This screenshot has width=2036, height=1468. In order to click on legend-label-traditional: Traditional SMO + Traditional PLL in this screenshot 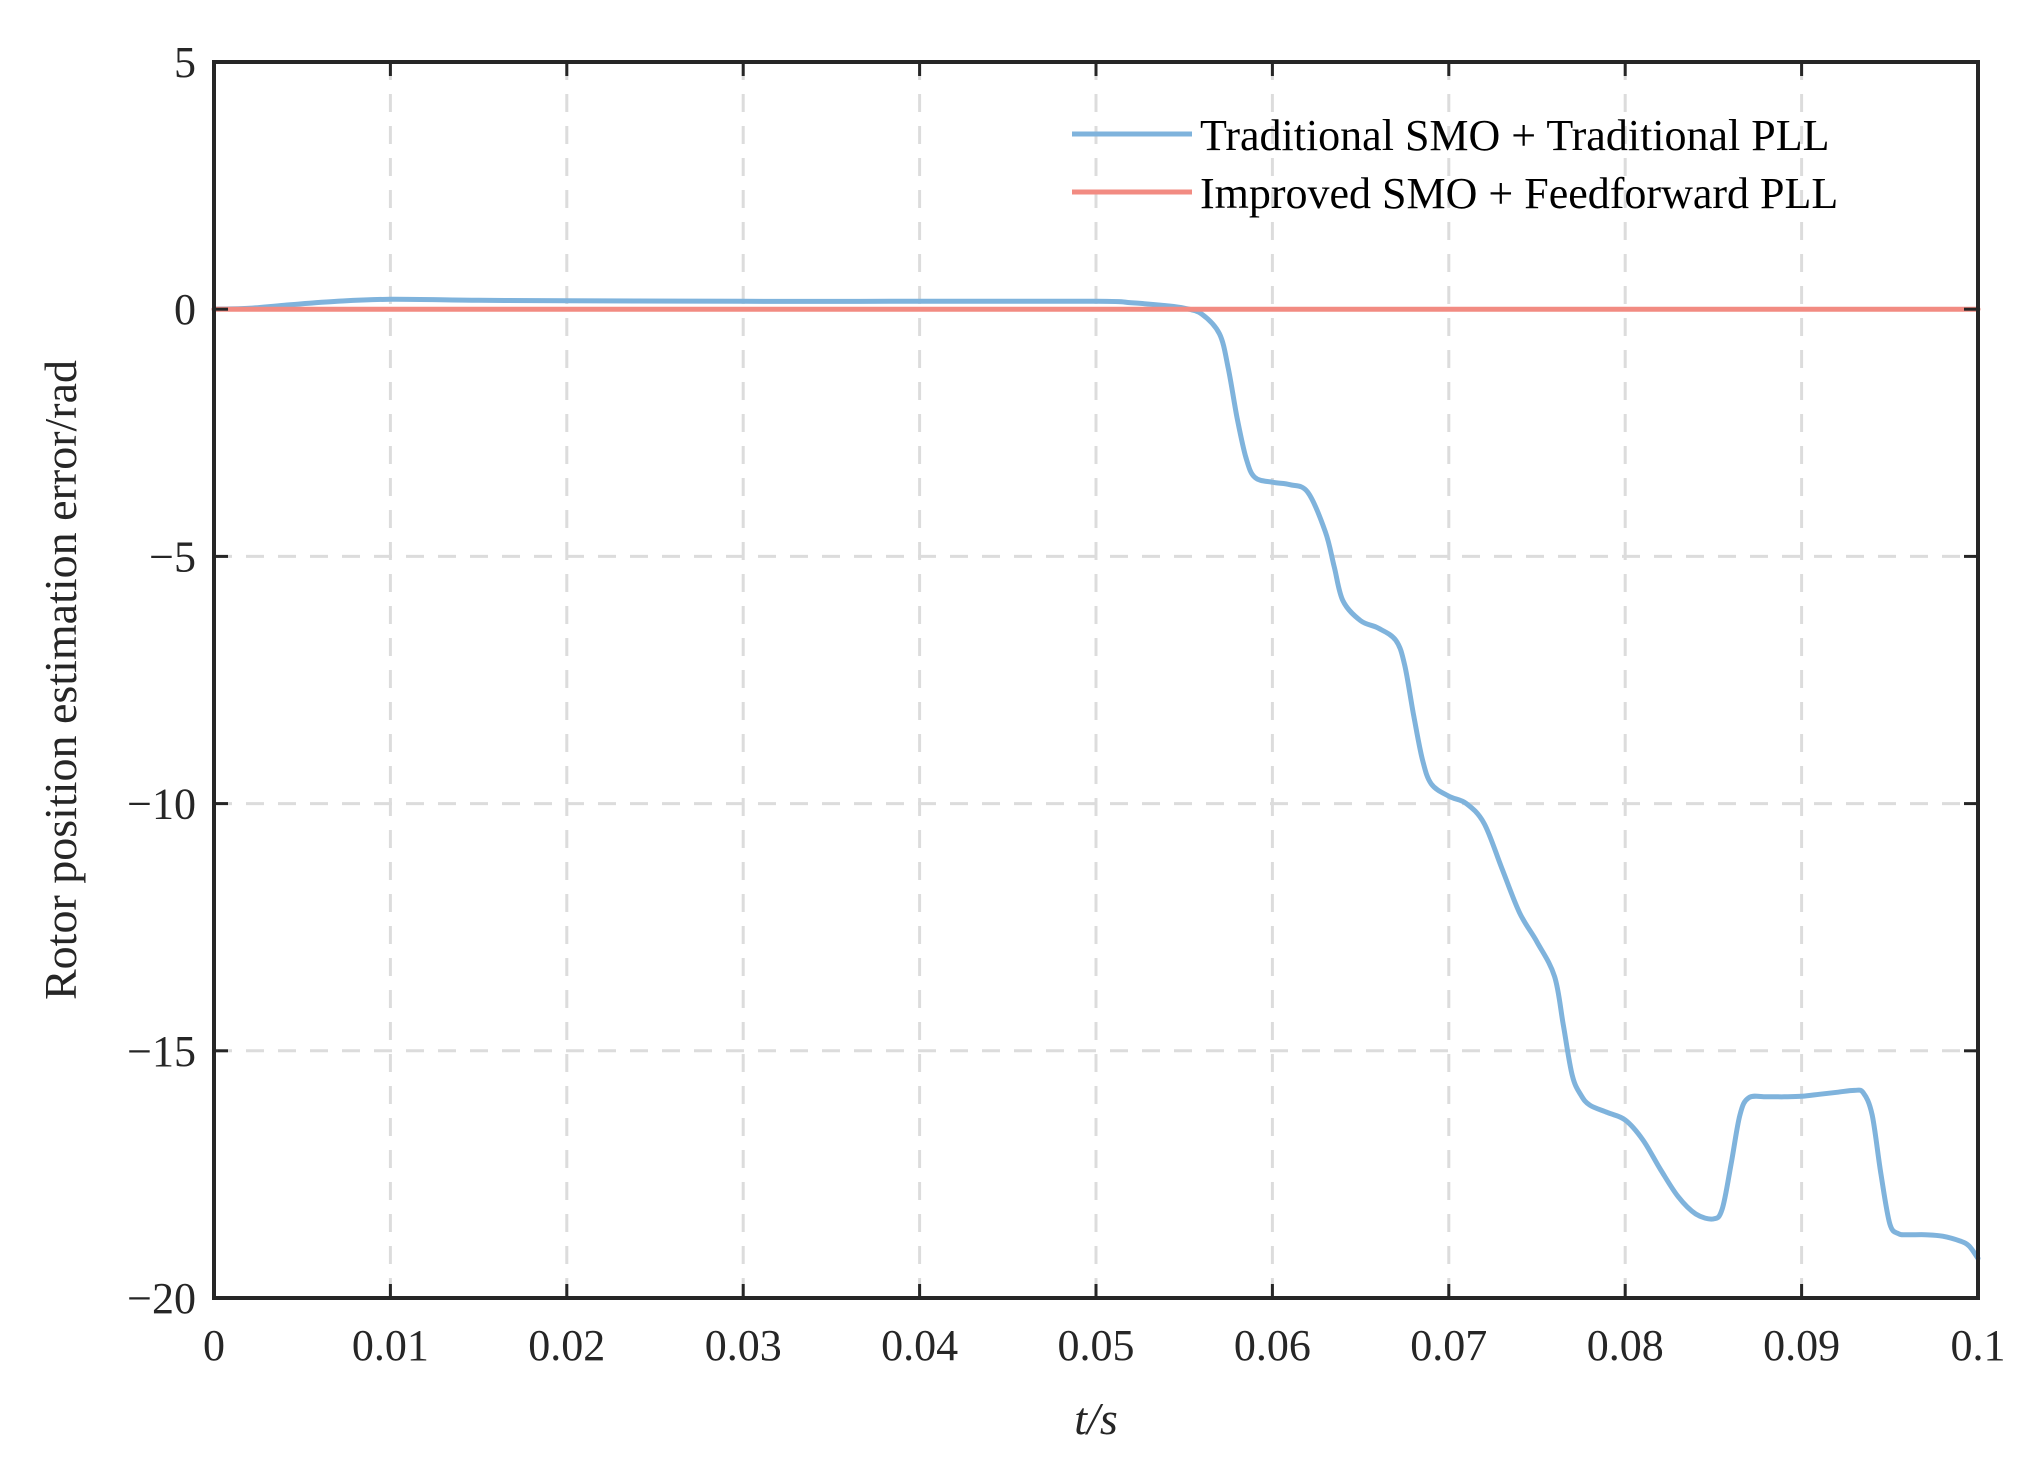, I will do `click(1515, 135)`.